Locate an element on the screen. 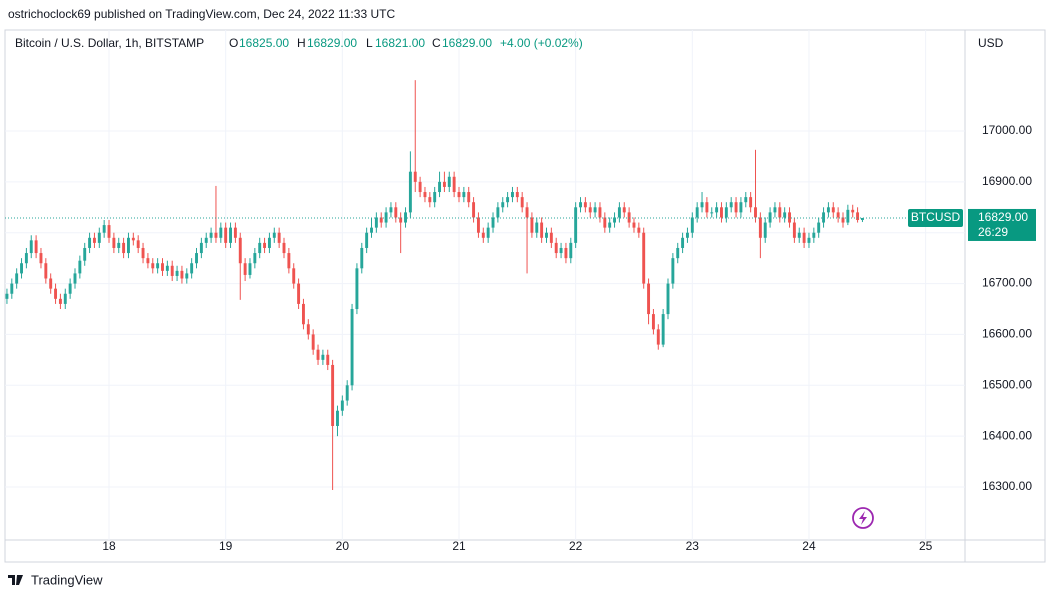  legend-high: 16829.00 is located at coordinates (332, 43).